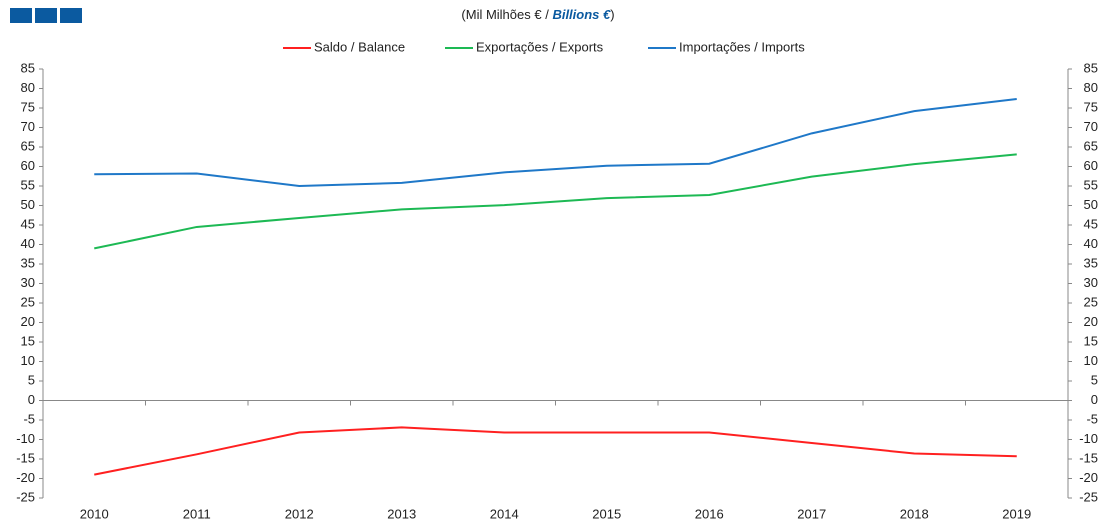 This screenshot has height=524, width=1107. I want to click on y-tick-label: 15, so click(28, 340).